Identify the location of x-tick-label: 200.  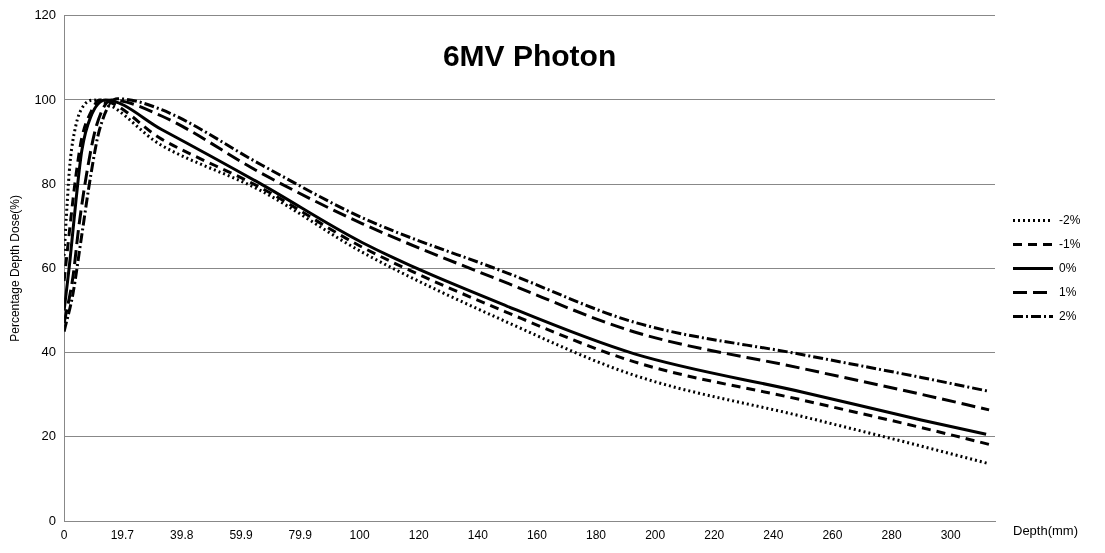
(655, 534).